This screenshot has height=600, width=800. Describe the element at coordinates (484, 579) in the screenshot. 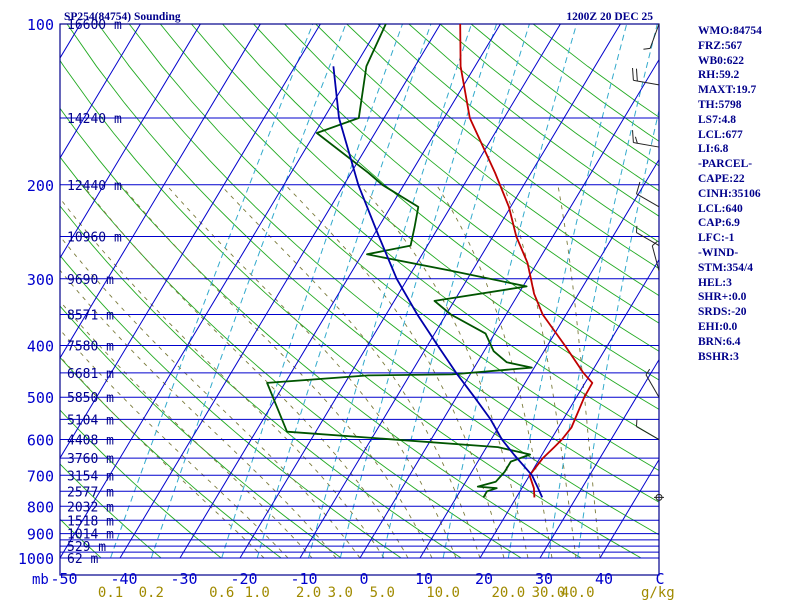

I see `temperature-tick-label: 20` at that location.